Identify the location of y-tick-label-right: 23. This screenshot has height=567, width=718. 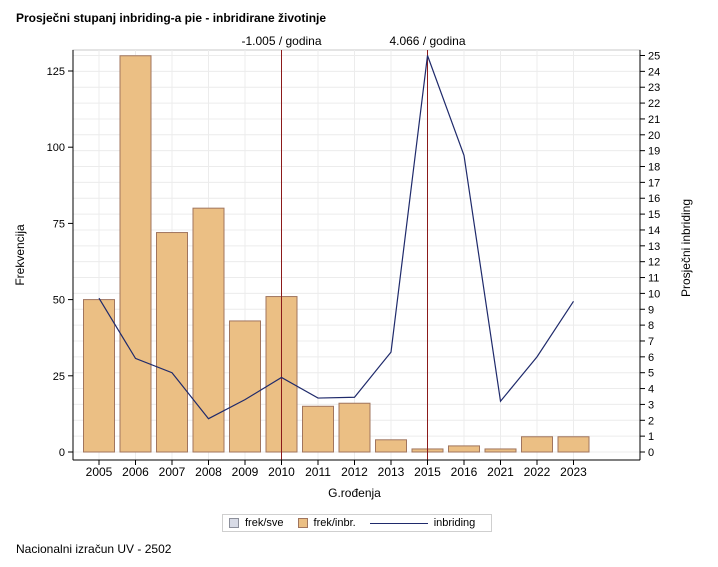
(654, 88).